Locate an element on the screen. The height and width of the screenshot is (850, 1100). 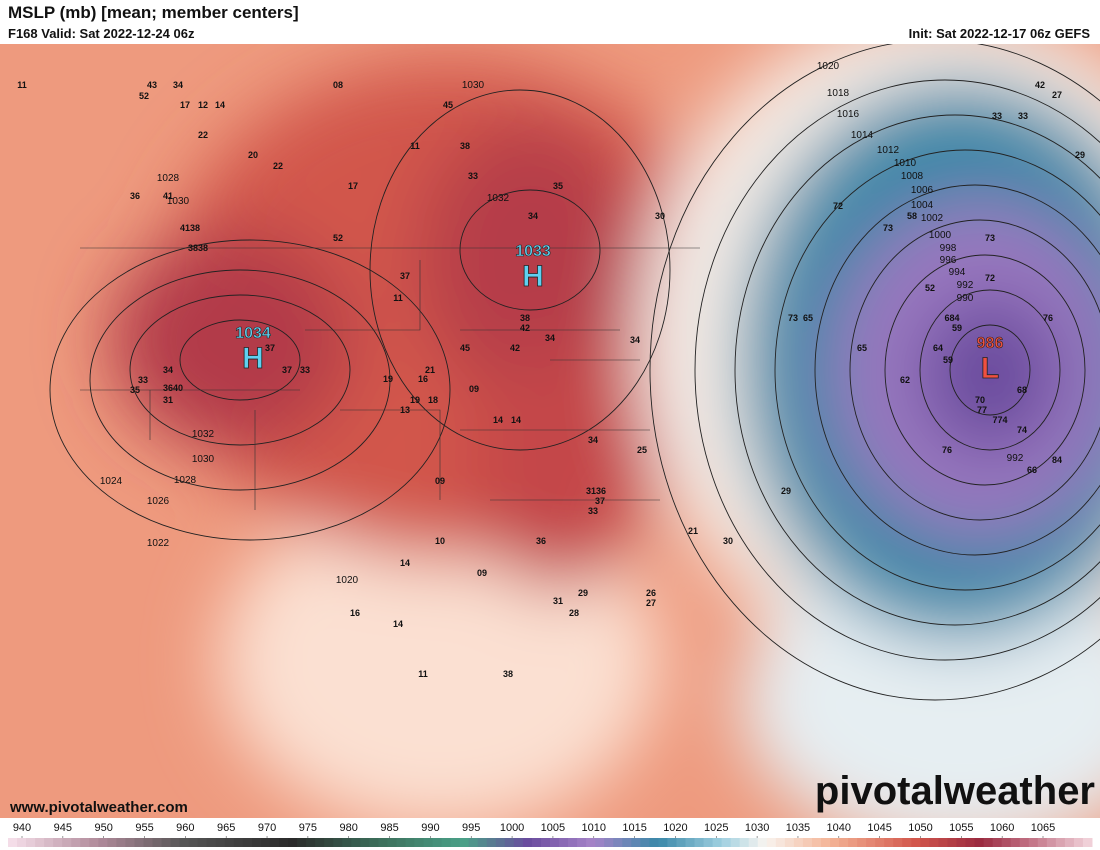
isobar-label: 1018 is located at coordinates (838, 93).